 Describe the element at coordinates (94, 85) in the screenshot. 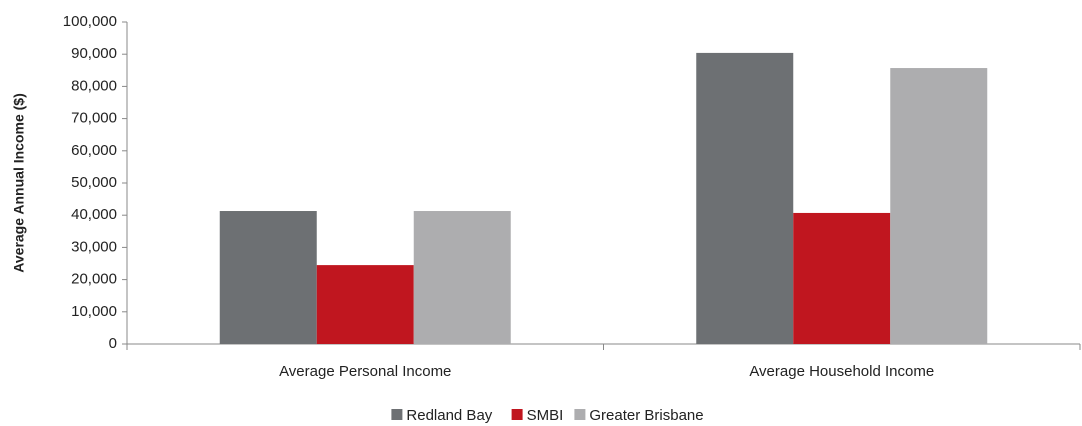

I see `y-tick-label: 80,000` at that location.